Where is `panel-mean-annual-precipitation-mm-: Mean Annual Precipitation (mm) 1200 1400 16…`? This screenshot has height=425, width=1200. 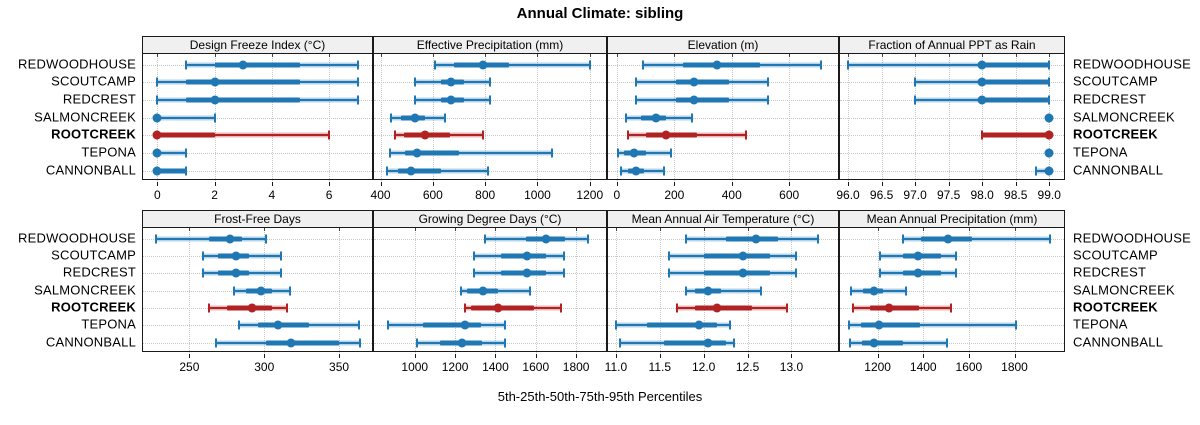
panel-mean-annual-precipitation-mm-: Mean Annual Precipitation (mm) 1200 1400 16… is located at coordinates (952, 292).